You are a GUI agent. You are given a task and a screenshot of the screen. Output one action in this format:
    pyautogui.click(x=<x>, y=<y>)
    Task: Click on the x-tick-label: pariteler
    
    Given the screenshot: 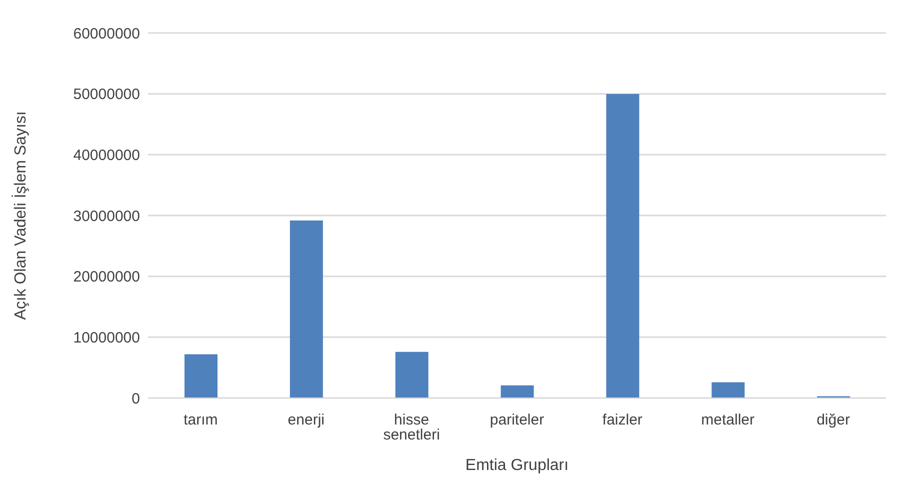 What is the action you would take?
    pyautogui.click(x=517, y=420)
    